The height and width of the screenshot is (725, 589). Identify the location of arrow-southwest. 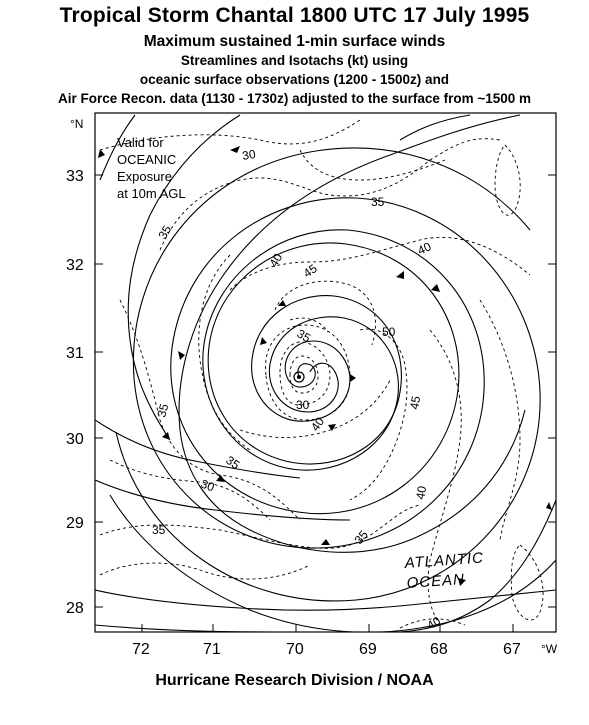
(220, 478).